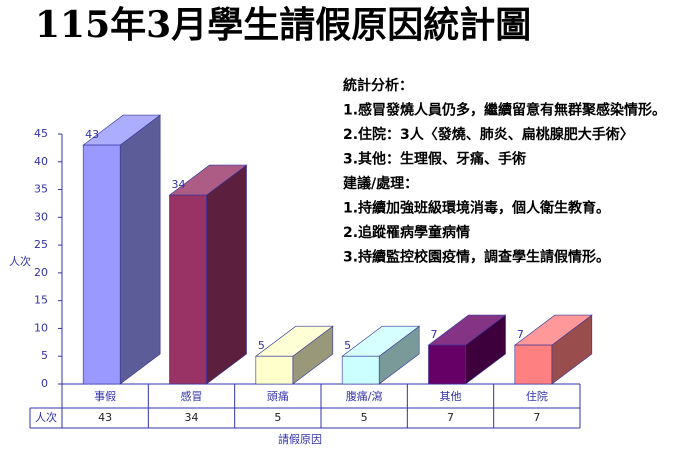  Describe the element at coordinates (44, 383) in the screenshot. I see `y-tick-label: 0` at that location.